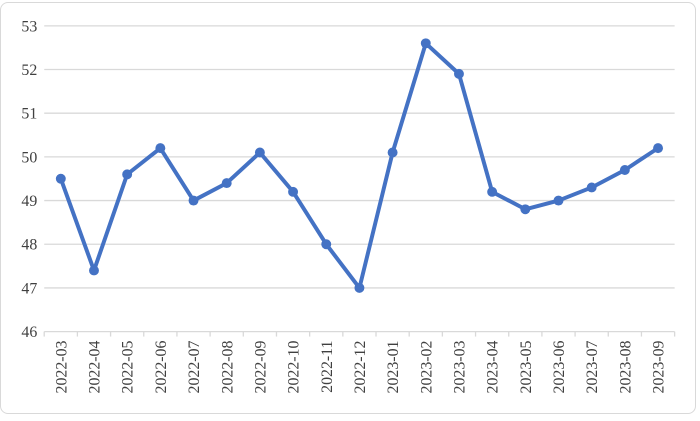  What do you see at coordinates (327, 367) in the screenshot?
I see `x-axis-tick-label: 2022-11` at bounding box center [327, 367].